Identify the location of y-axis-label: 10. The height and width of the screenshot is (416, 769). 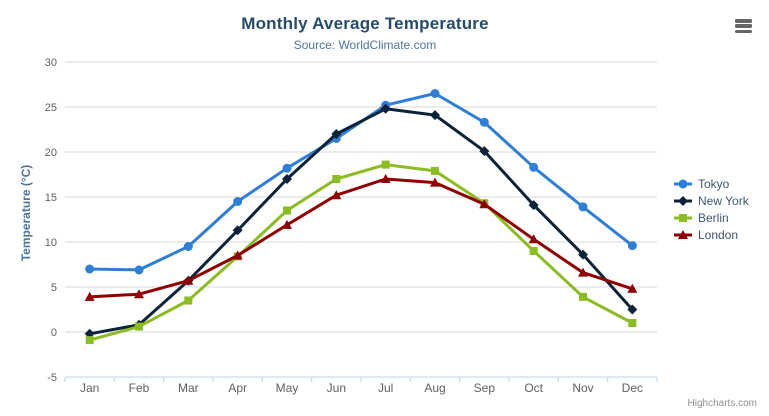
(51, 243).